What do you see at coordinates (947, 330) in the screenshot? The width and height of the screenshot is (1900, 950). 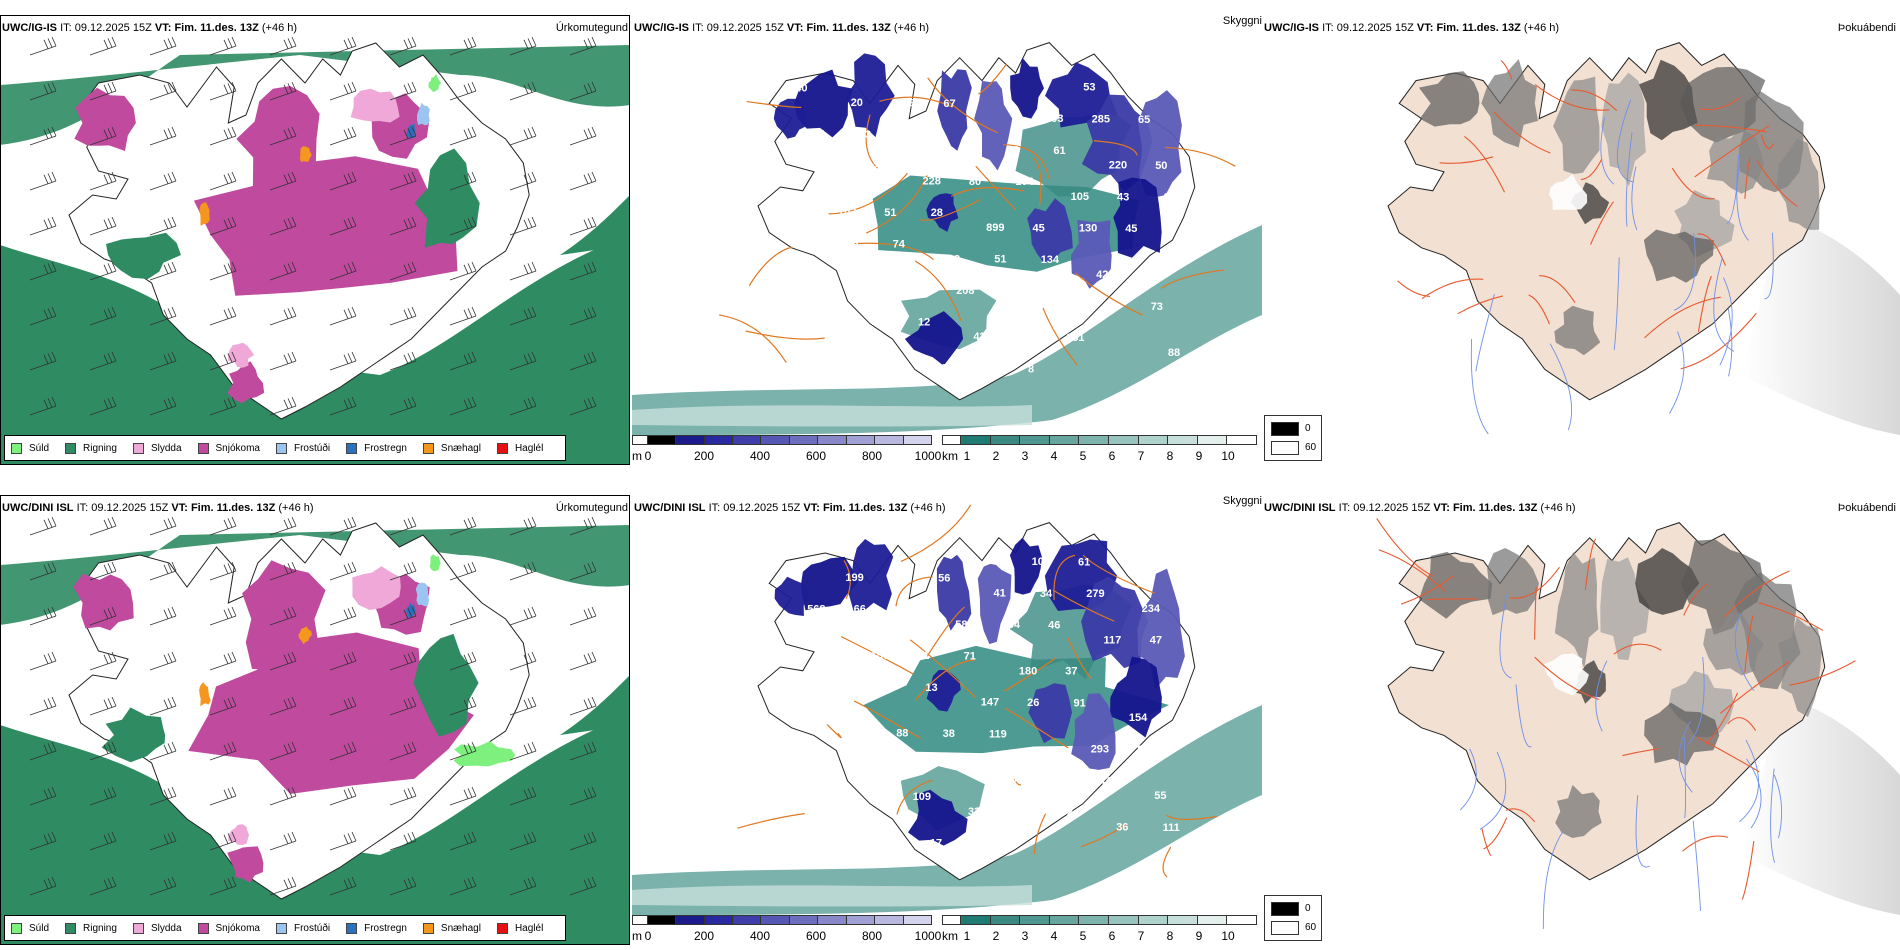 I see `low-visibility-area` at bounding box center [947, 330].